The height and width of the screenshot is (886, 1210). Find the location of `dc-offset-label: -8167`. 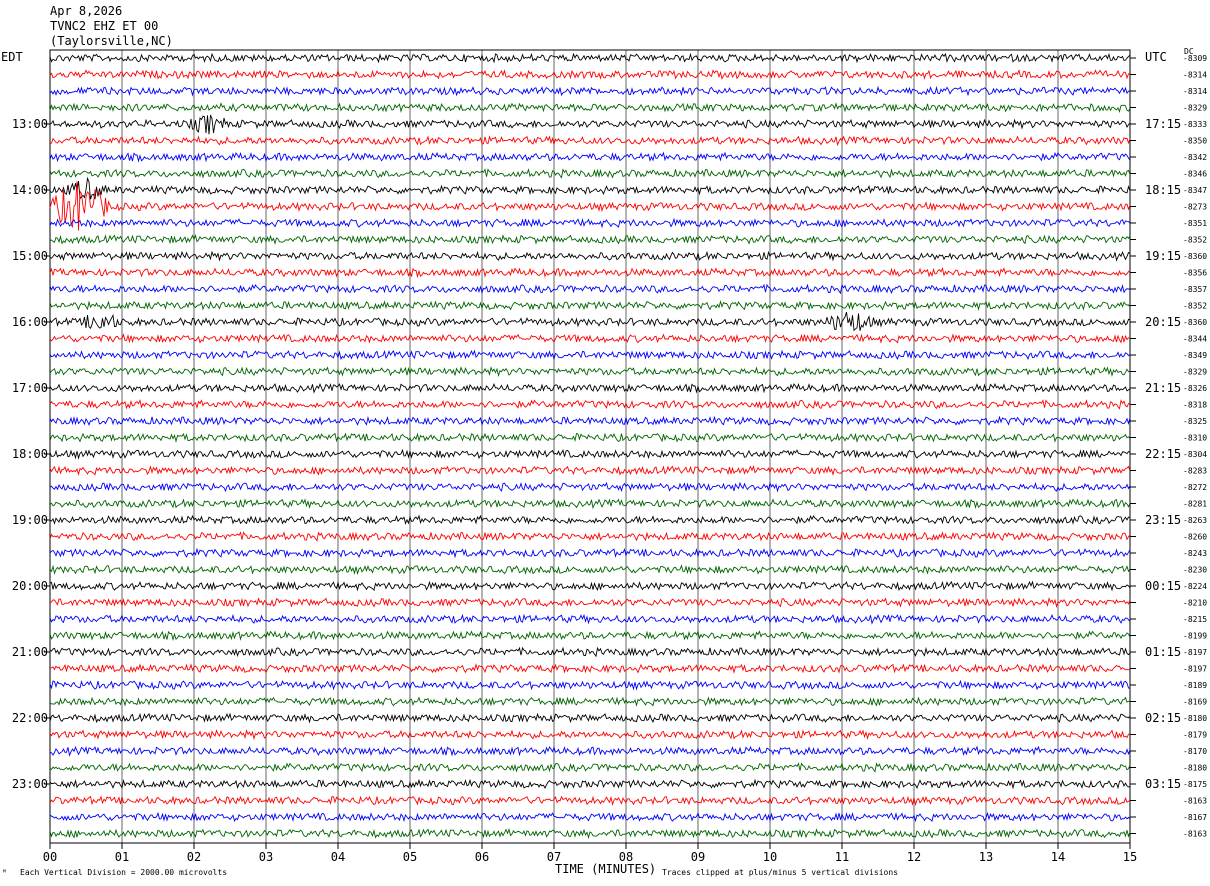

dc-offset-label: -8167 is located at coordinates (1195, 817).